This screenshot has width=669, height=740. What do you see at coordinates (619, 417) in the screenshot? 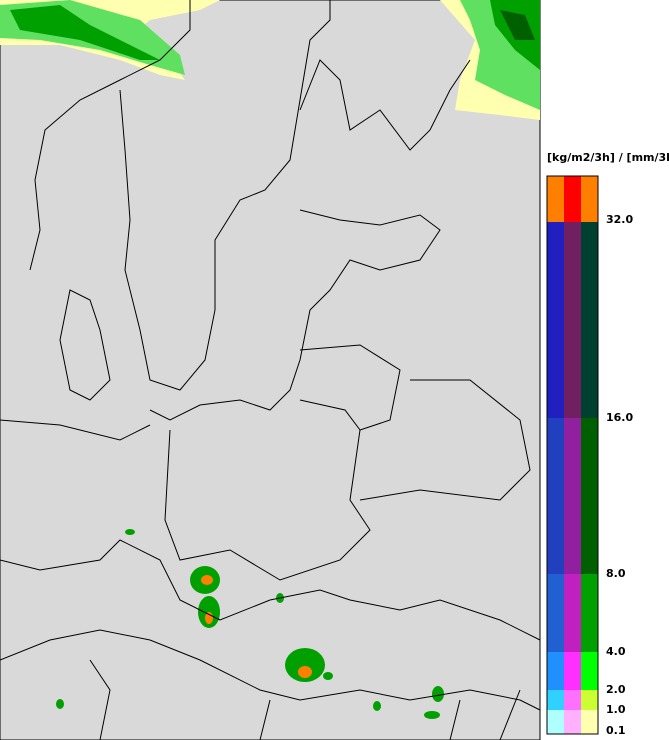
I see `tick-label: 16.0` at bounding box center [619, 417].